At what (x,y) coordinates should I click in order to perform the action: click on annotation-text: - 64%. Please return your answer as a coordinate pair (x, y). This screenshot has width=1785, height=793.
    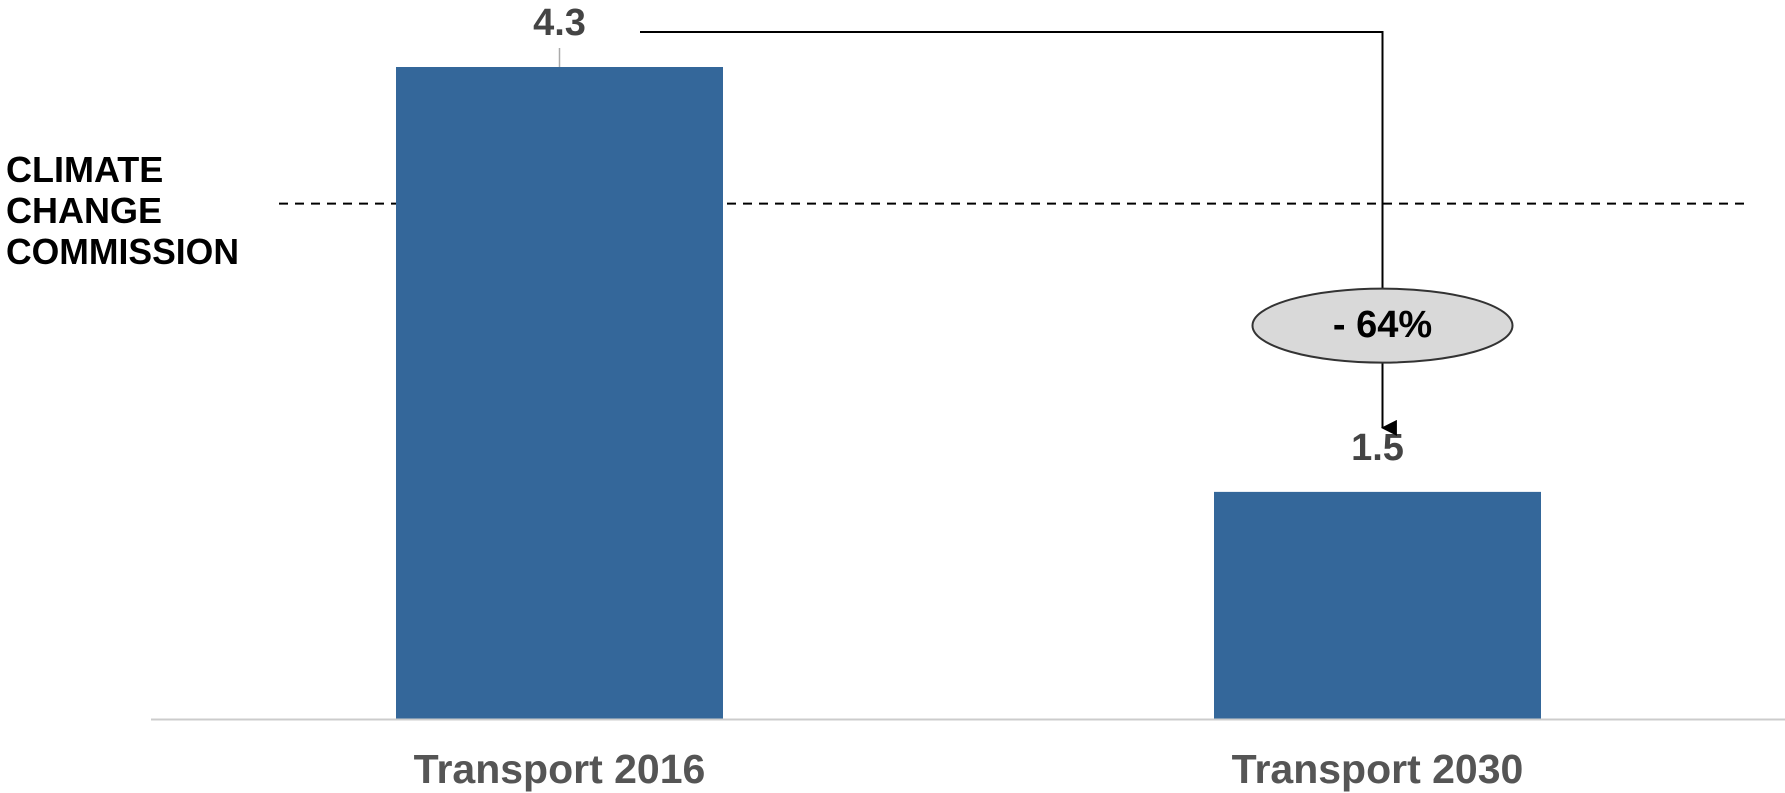
    Looking at the image, I should click on (1382, 325).